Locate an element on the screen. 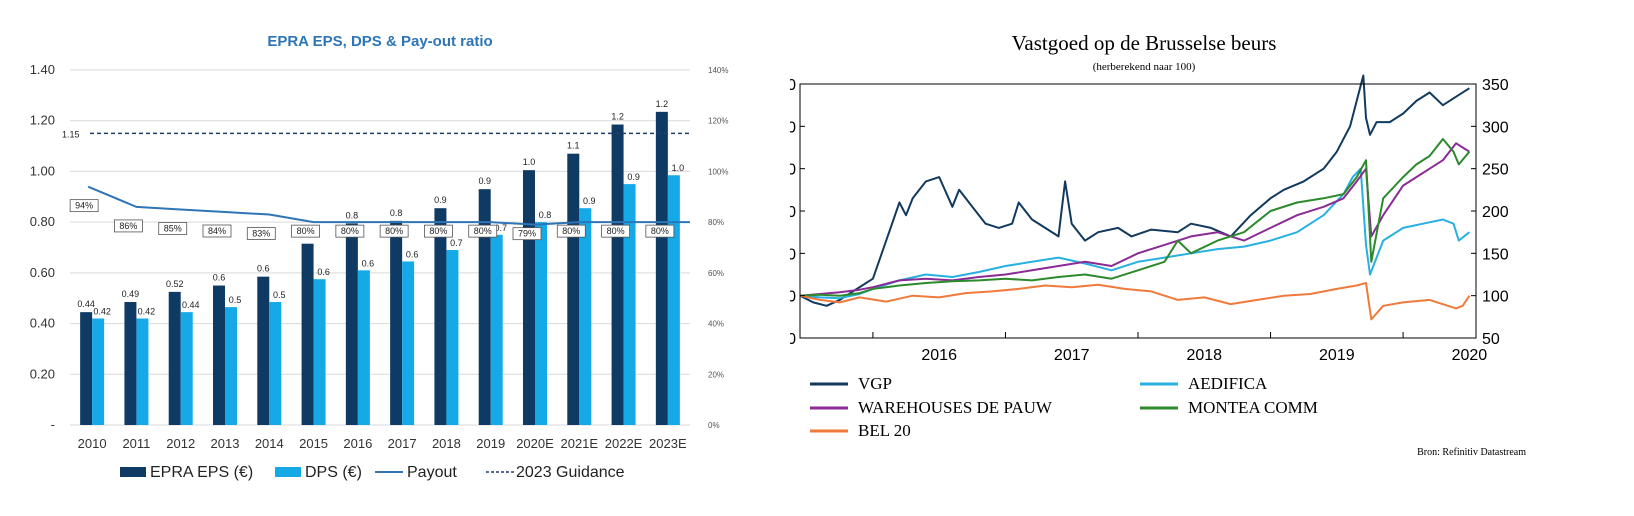 The width and height of the screenshot is (1634, 516). x-tick-label: 2020 is located at coordinates (1470, 355).